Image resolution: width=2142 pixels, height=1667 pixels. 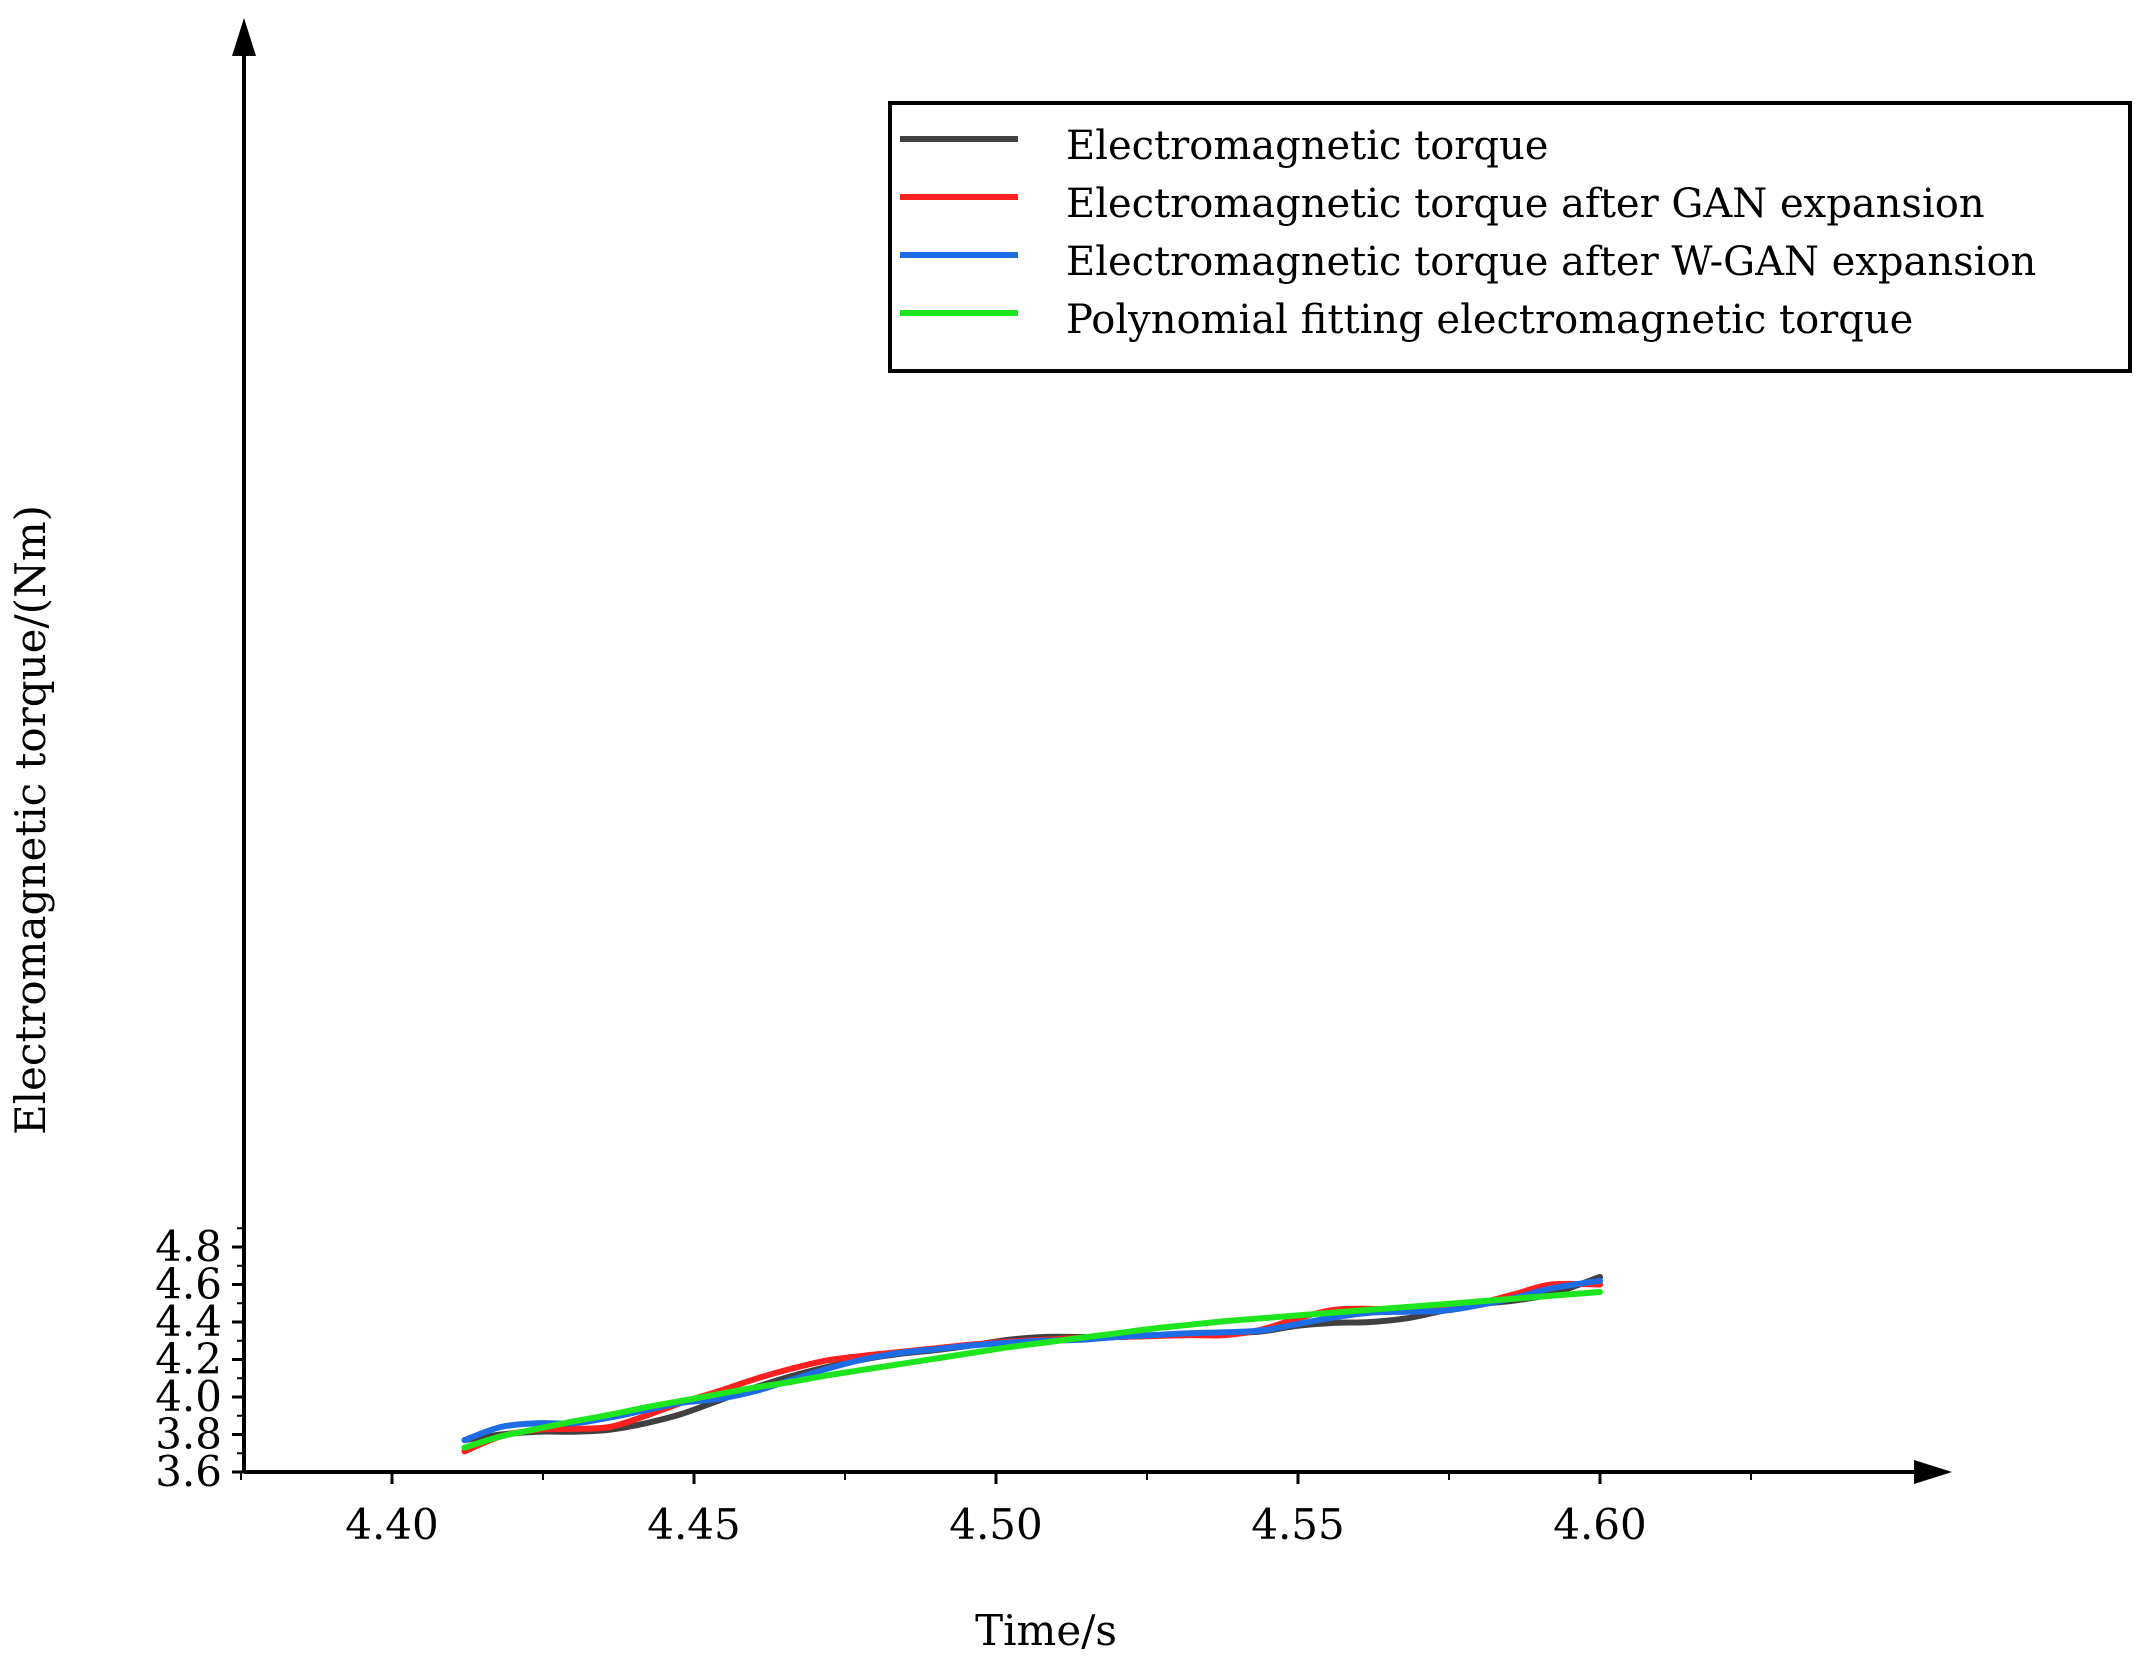 What do you see at coordinates (188, 1434) in the screenshot?
I see `y-tick-label: 3.8` at bounding box center [188, 1434].